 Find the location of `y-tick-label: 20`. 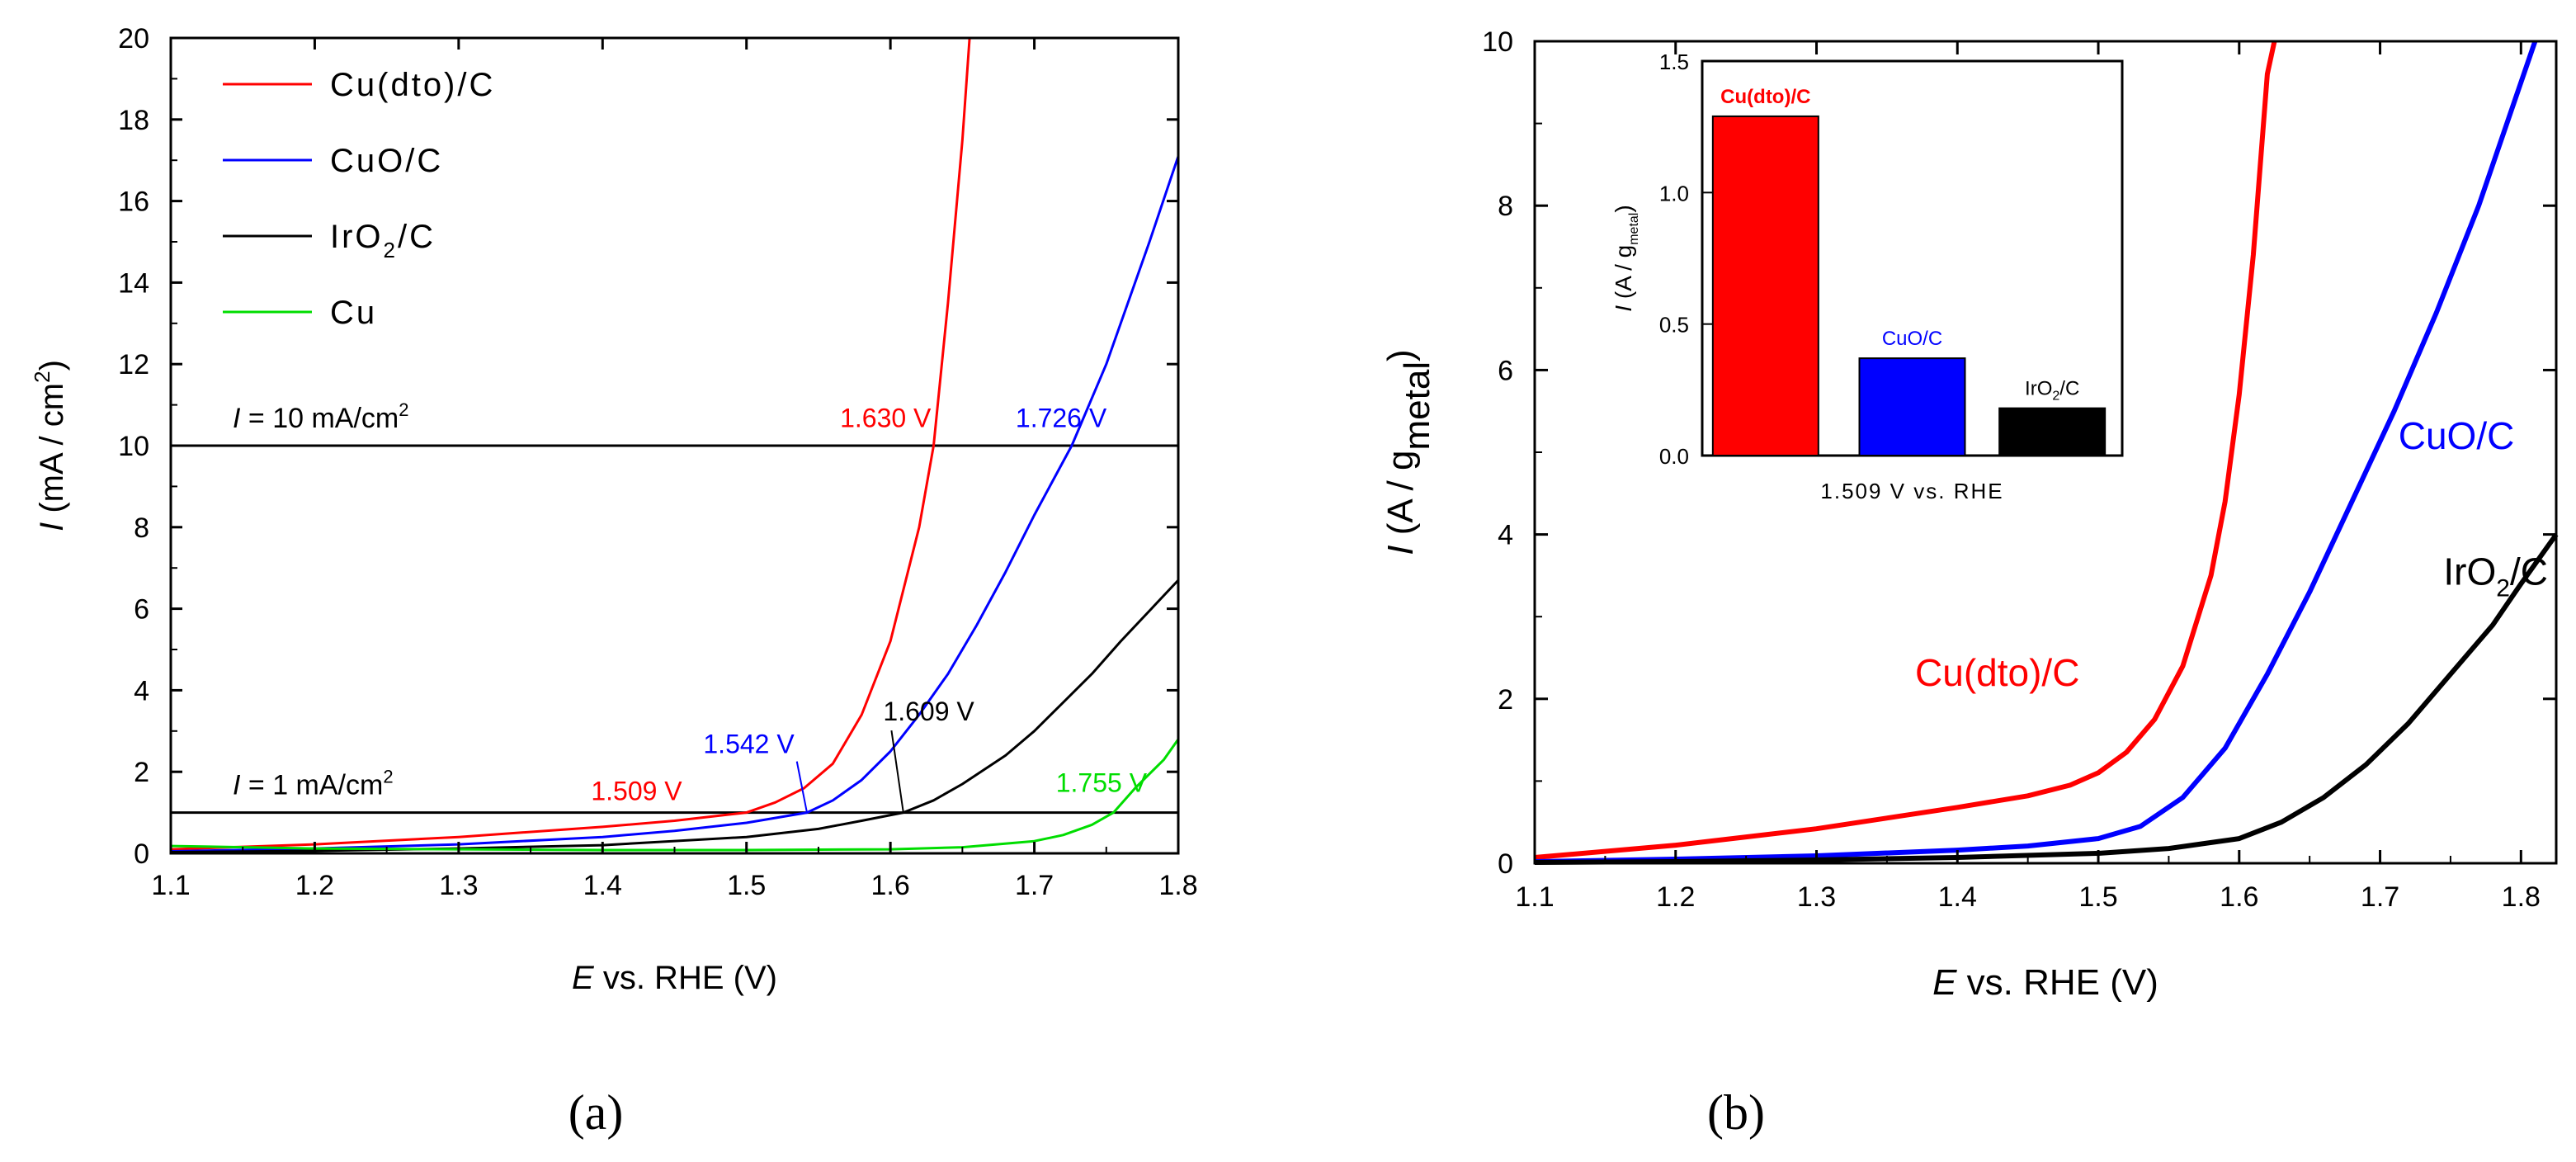

y-tick-label: 20 is located at coordinates (133, 38).